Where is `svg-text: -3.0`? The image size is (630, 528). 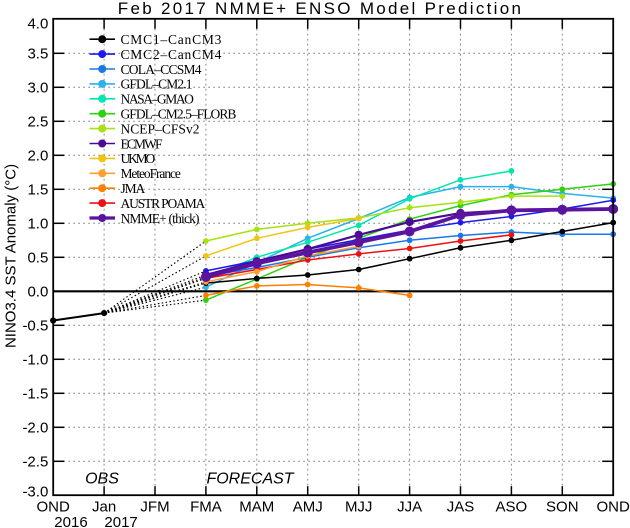
svg-text: -3.0 is located at coordinates (35, 491).